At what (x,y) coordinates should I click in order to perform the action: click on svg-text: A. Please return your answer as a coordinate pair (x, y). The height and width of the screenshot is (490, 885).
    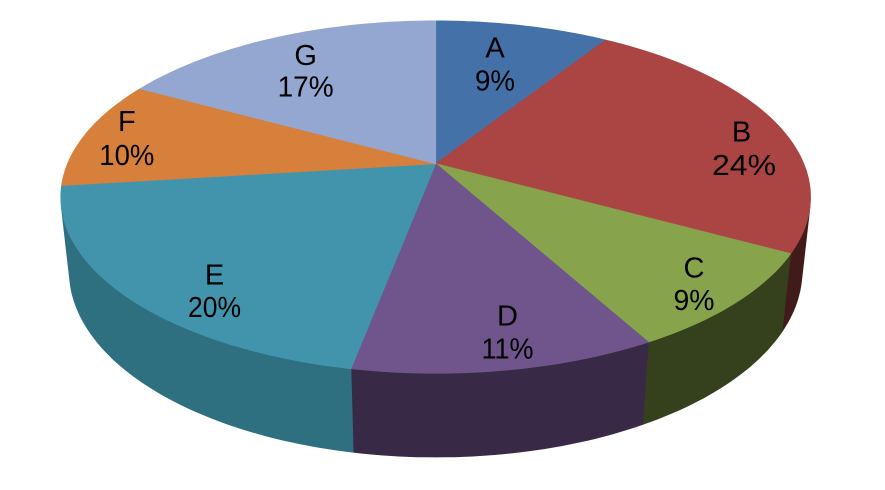
    Looking at the image, I should click on (495, 49).